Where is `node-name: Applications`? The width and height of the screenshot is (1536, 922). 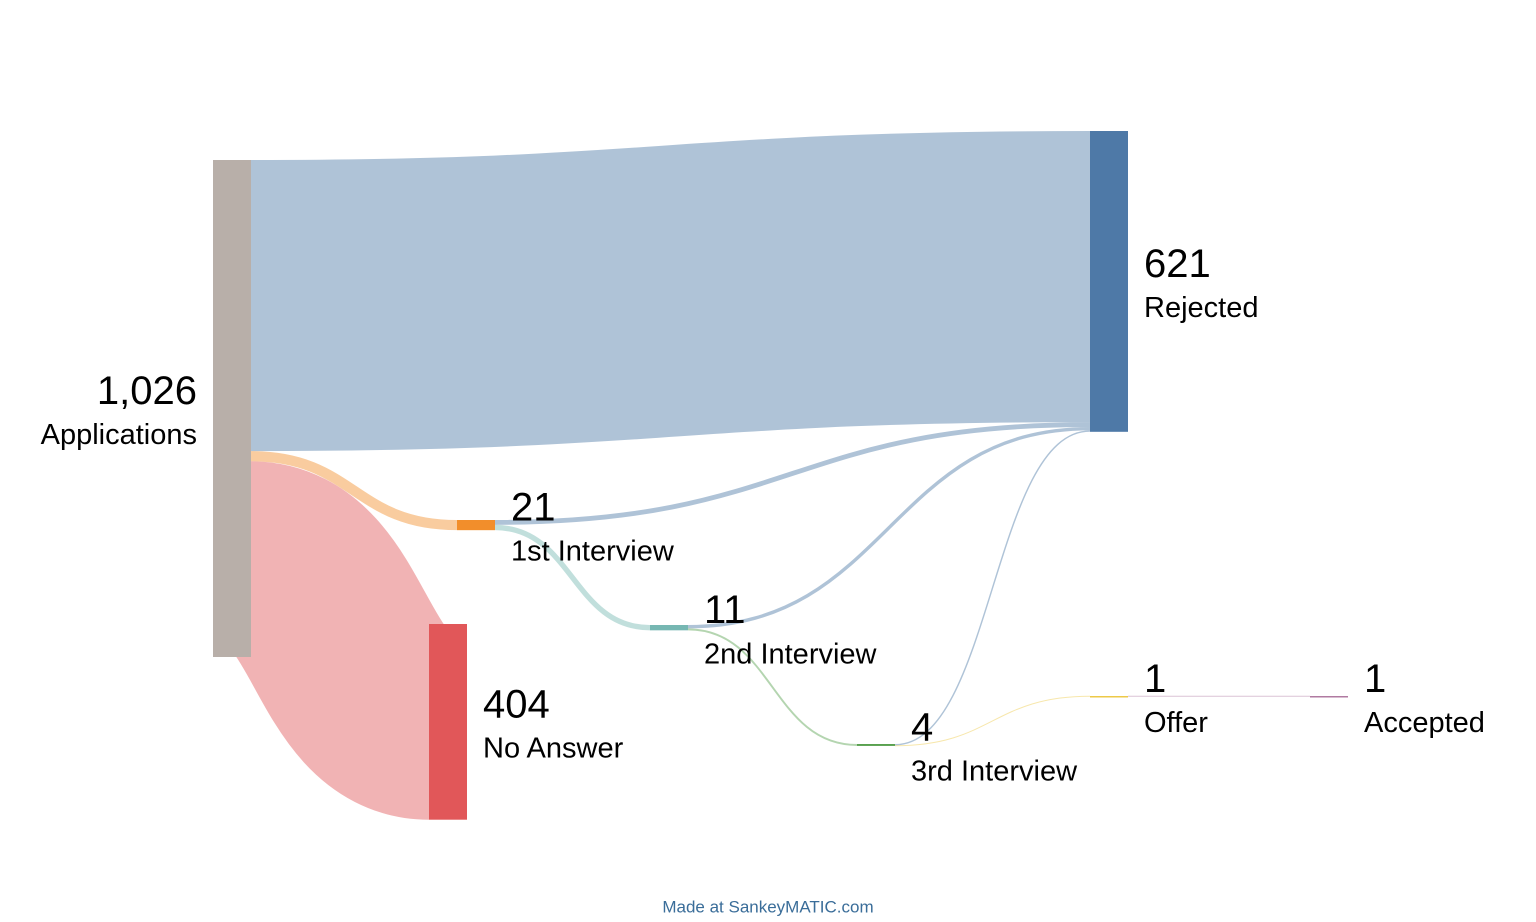
node-name: Applications is located at coordinates (119, 435).